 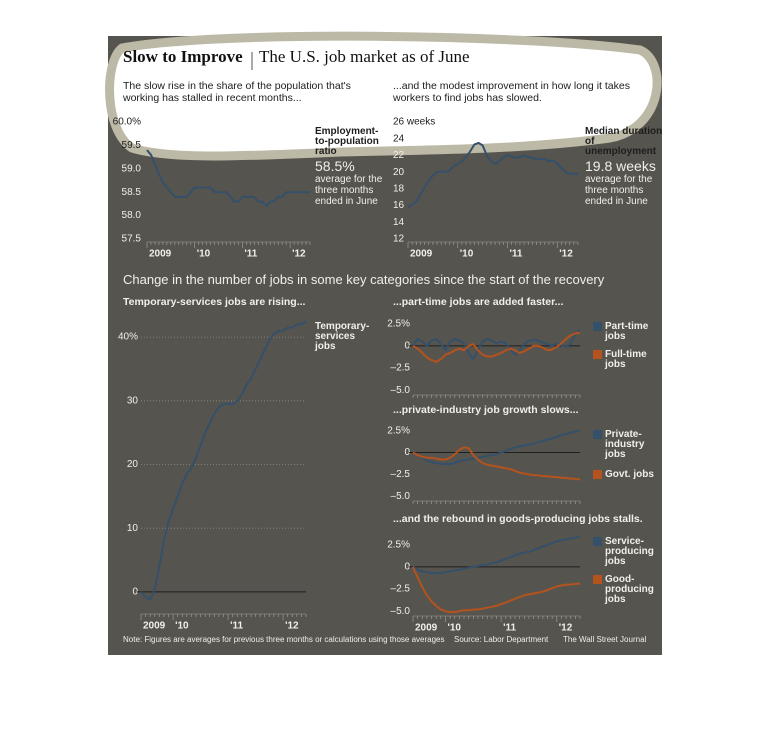 I want to click on series-callout: Temporary-services jobs, so click(x=346, y=337).